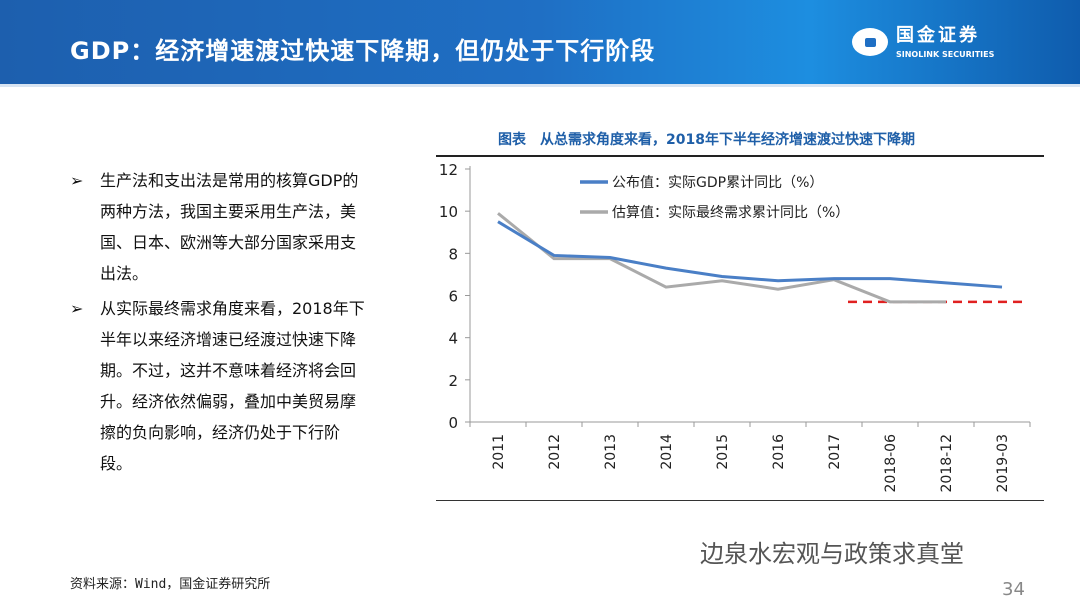  What do you see at coordinates (555, 452) in the screenshot?
I see `x-tick-label: 2012` at bounding box center [555, 452].